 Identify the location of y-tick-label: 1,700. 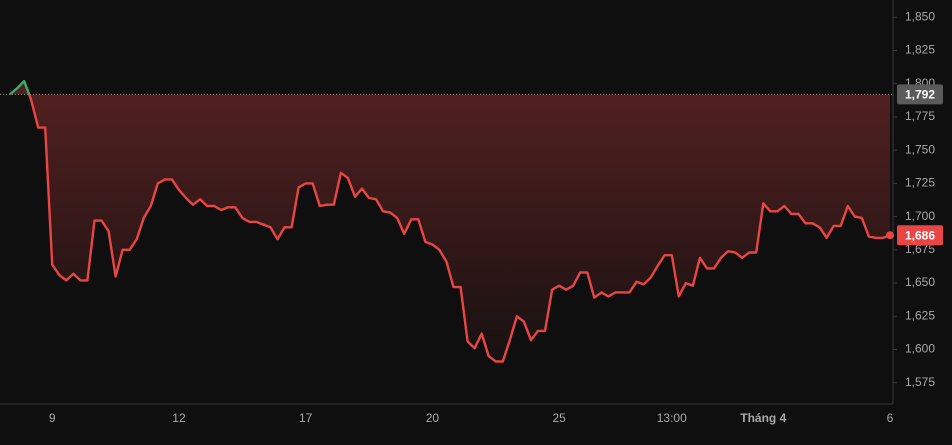
(920, 216).